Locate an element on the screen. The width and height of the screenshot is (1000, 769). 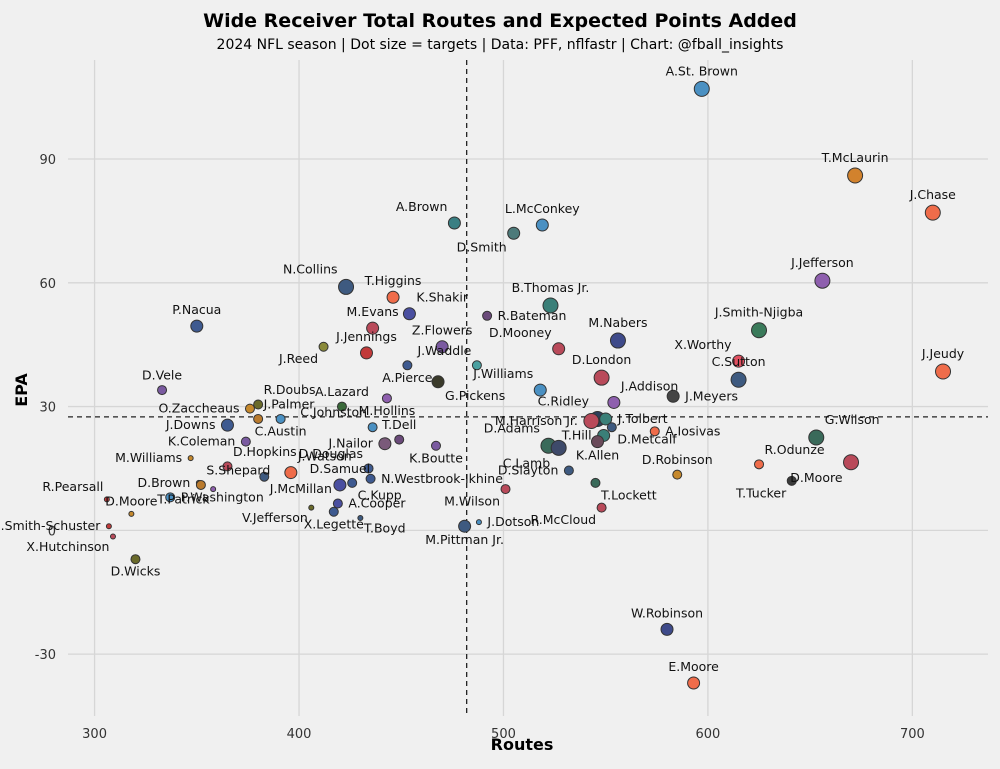
point-label: X.Worthy is located at coordinates (703, 344).